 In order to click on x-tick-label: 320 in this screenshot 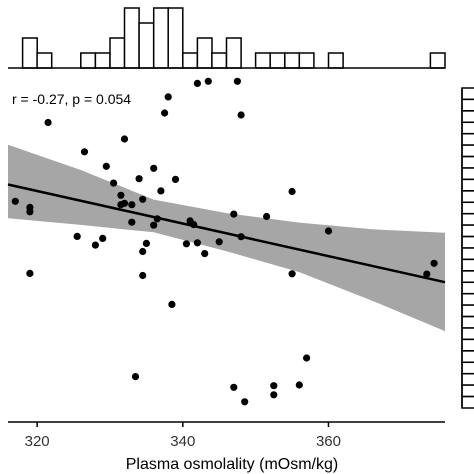, I will do `click(37, 441)`.